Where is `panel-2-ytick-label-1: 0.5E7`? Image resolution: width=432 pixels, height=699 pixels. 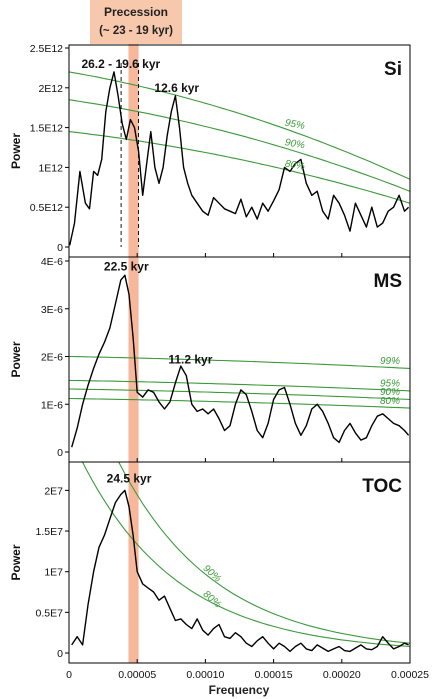 panel-2-ytick-label-1: 0.5E7 is located at coordinates (50, 613).